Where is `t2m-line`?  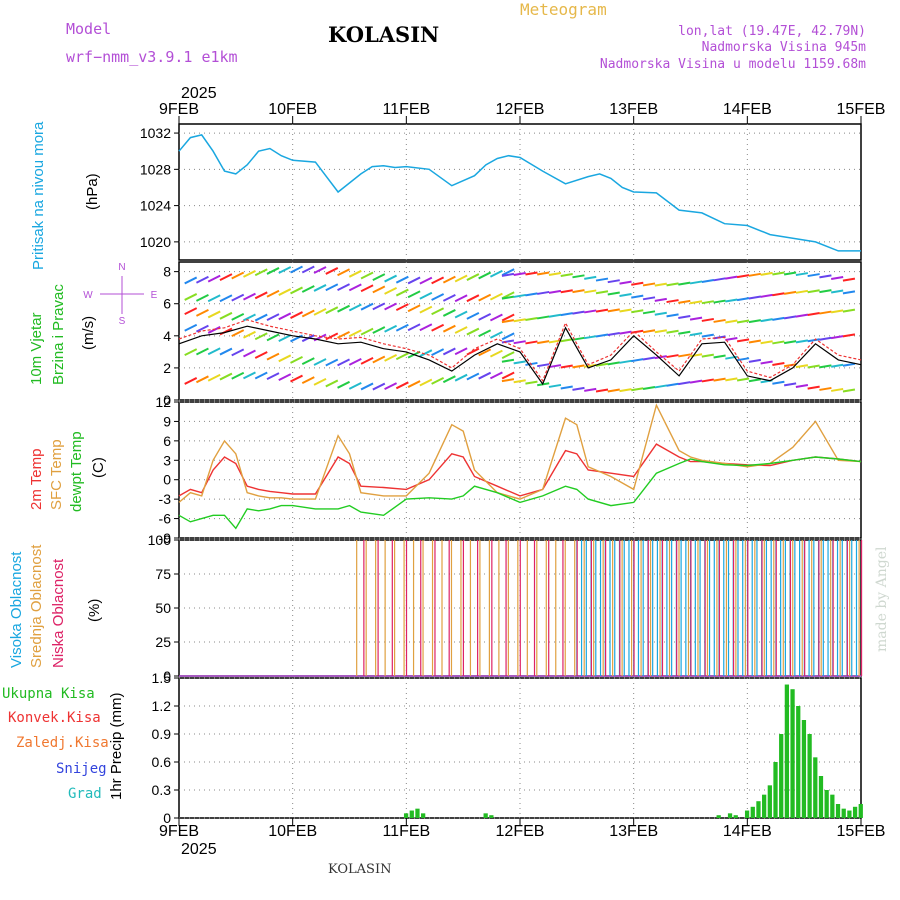
t2m-line is located at coordinates (520, 470).